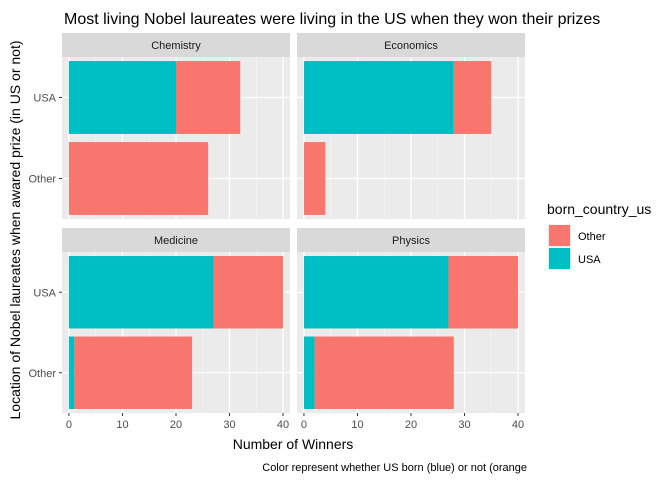 The height and width of the screenshot is (485, 672). I want to click on legend-swatch-usa, so click(559, 258).